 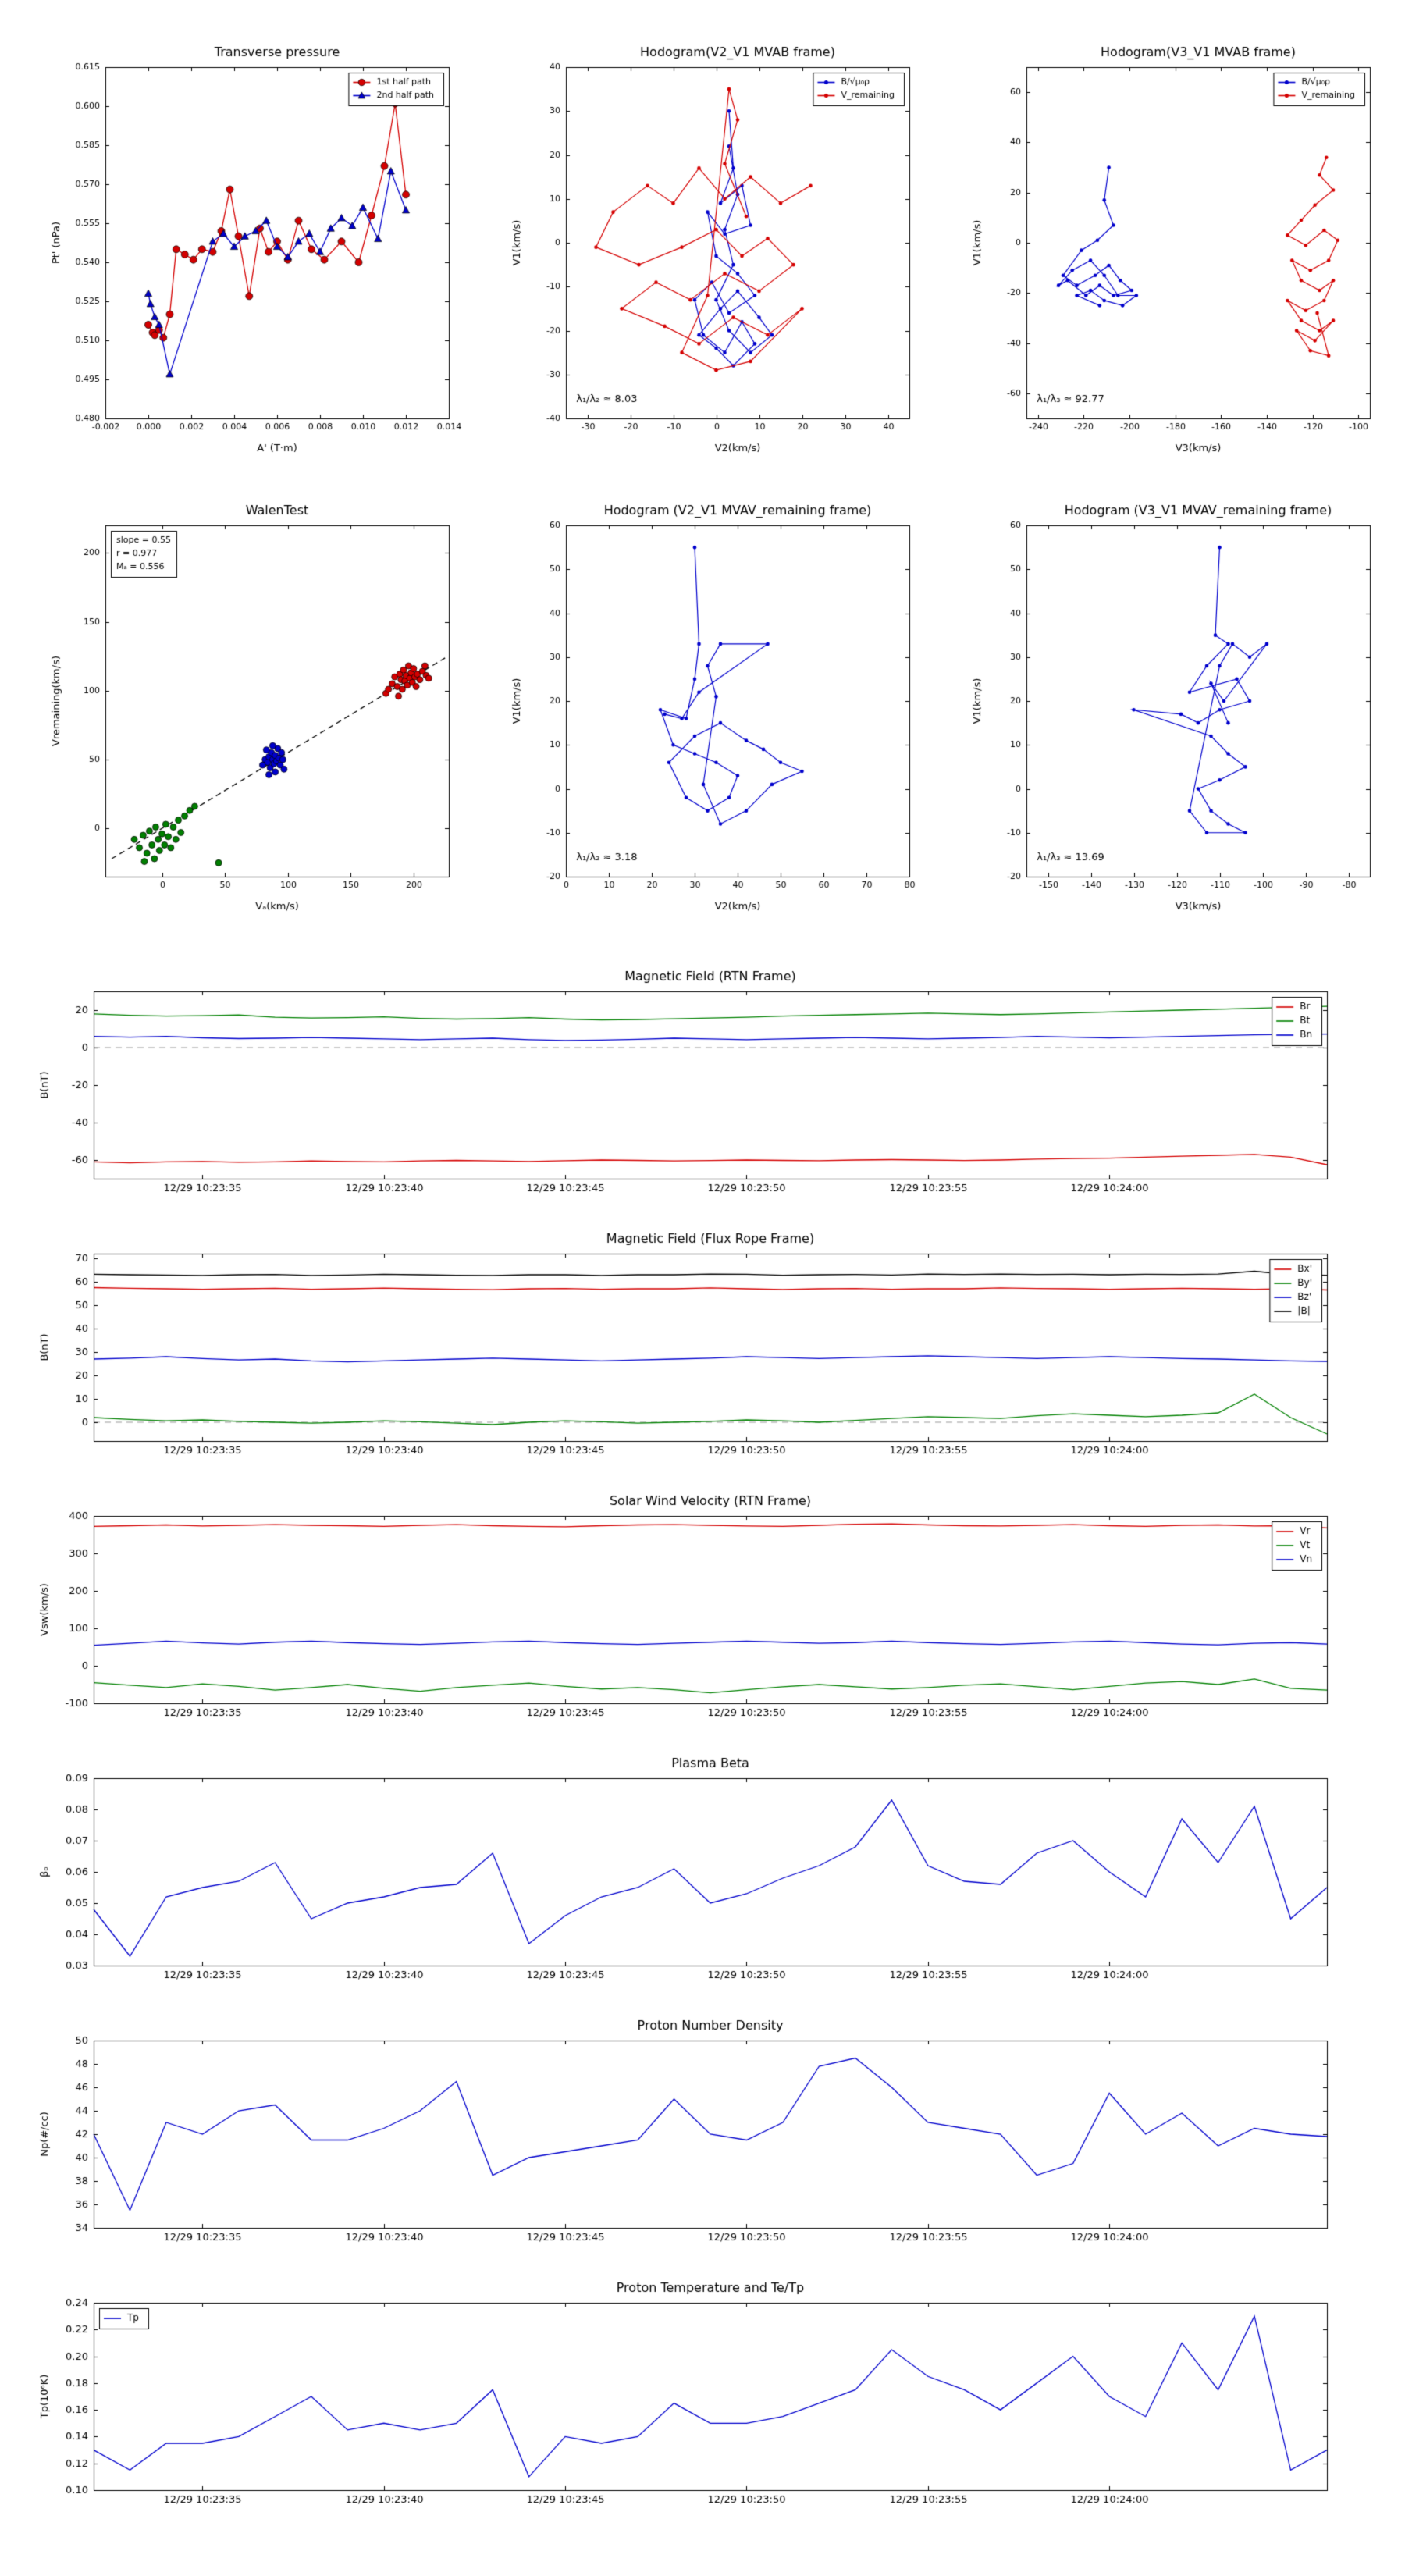 What do you see at coordinates (1168, 248) in the screenshot?
I see `chart-hodogram-v3v1-mvab` at bounding box center [1168, 248].